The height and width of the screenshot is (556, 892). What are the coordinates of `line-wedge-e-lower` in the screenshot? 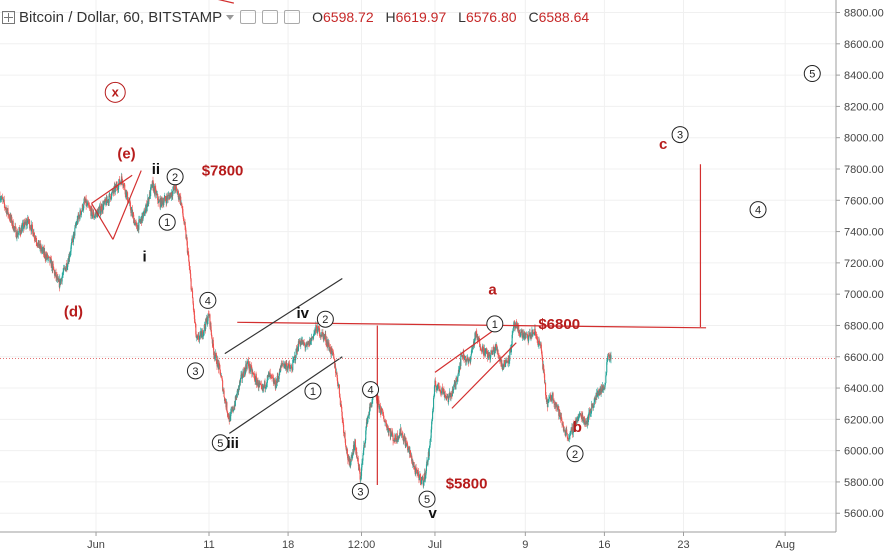 It's located at (127, 205).